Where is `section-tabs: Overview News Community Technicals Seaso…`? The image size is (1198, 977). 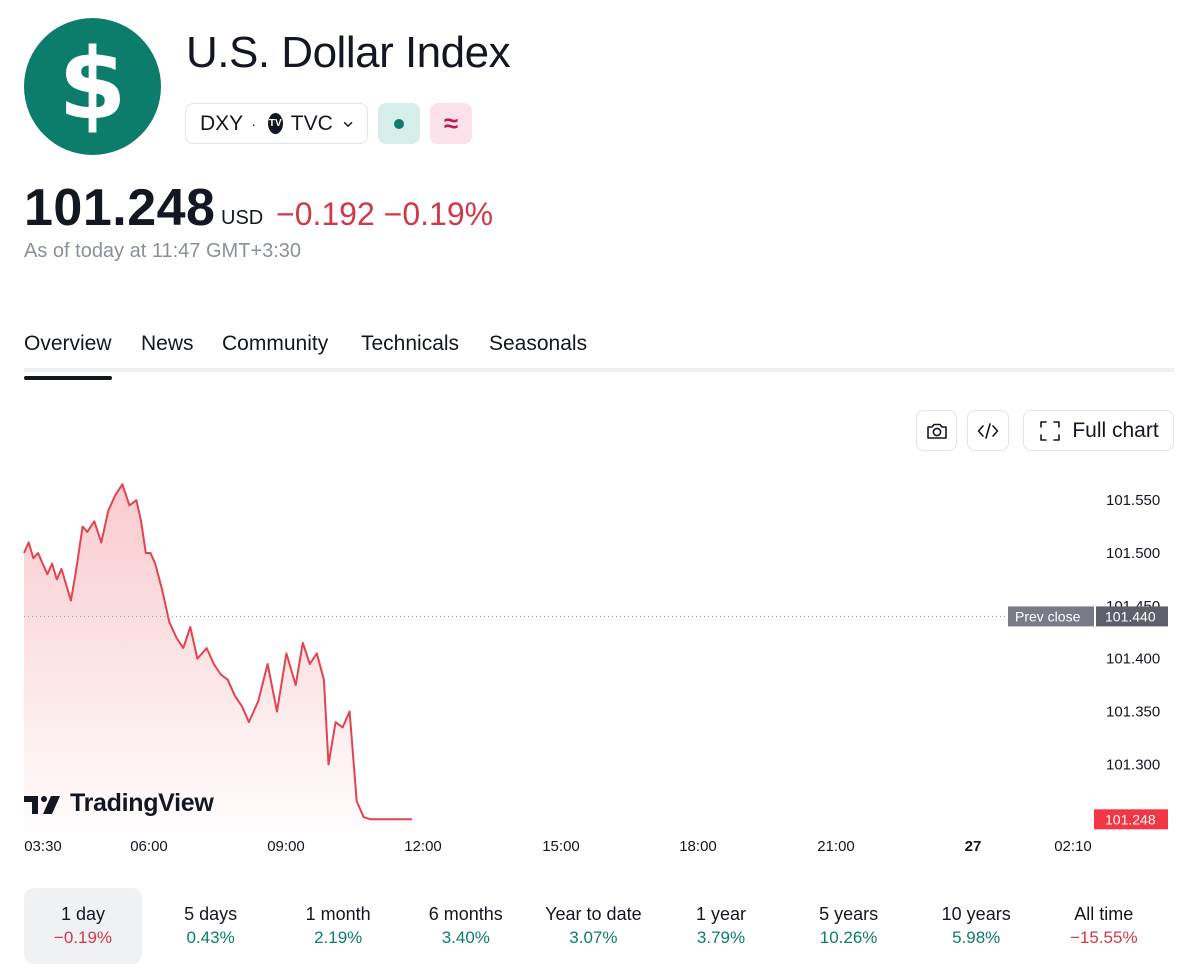
section-tabs: Overview News Community Technicals Seaso… is located at coordinates (599, 356).